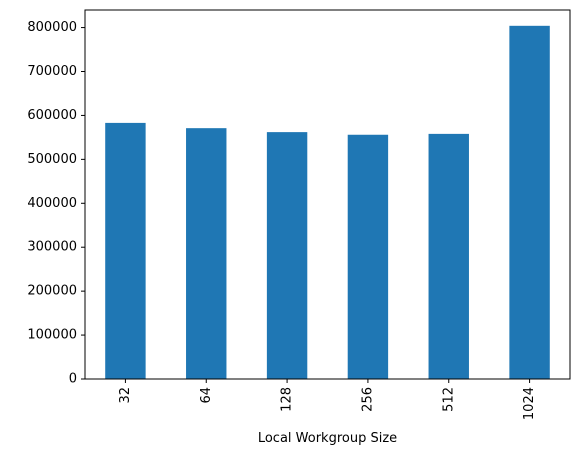  What do you see at coordinates (52, 291) in the screenshot?
I see `y-tick-label: 200000` at bounding box center [52, 291].